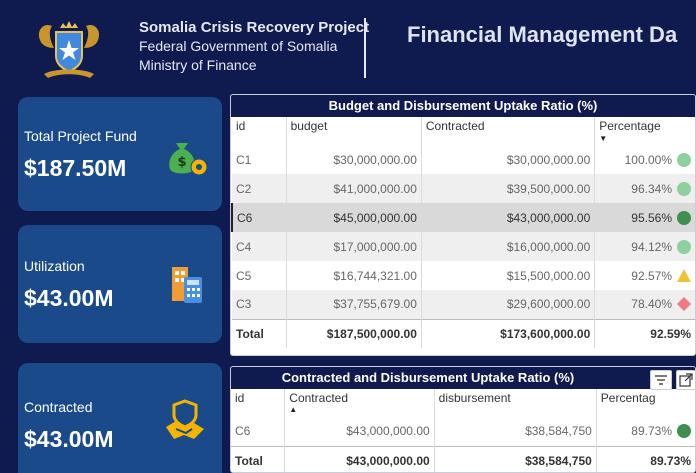 This screenshot has width=696, height=473. Describe the element at coordinates (365, 48) in the screenshot. I see `header-divider` at that location.